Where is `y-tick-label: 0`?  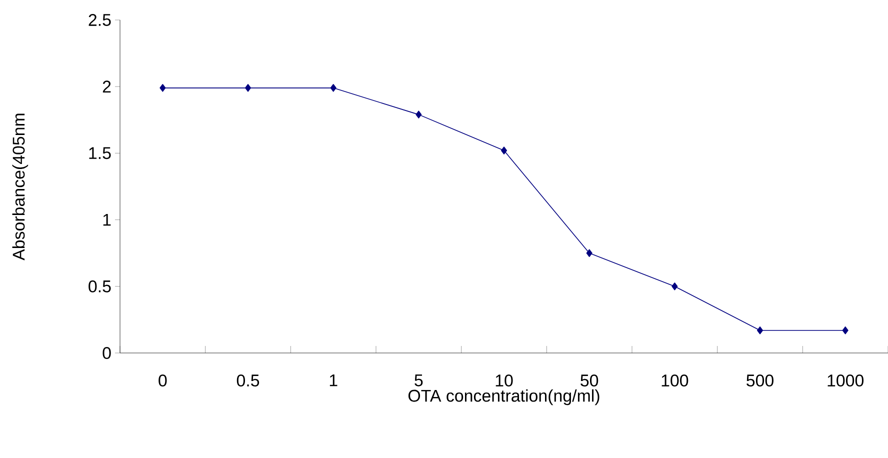
y-tick-label: 0 is located at coordinates (106, 352).